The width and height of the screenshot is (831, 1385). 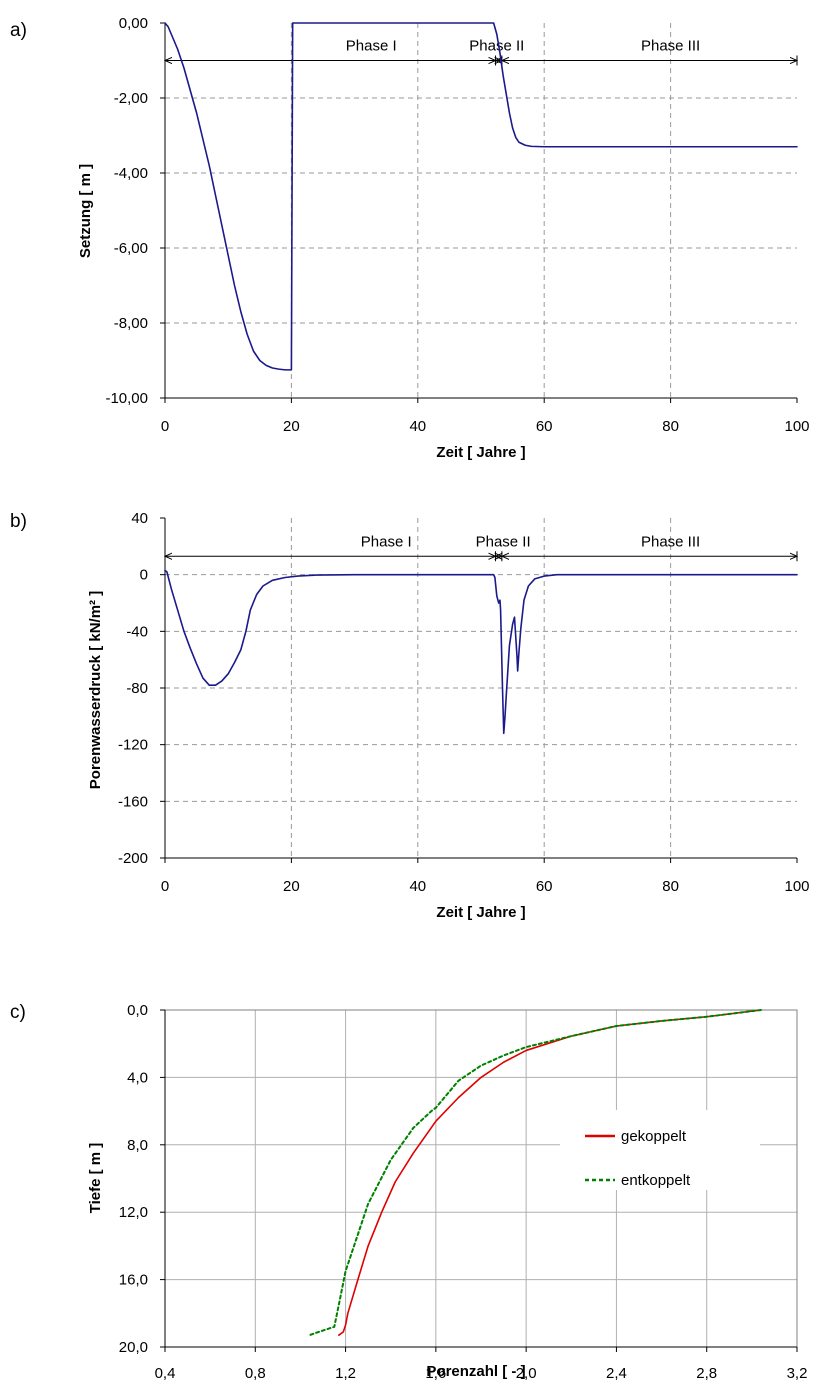 I want to click on x-tick-label: 1,6, so click(x=435, y=1373).